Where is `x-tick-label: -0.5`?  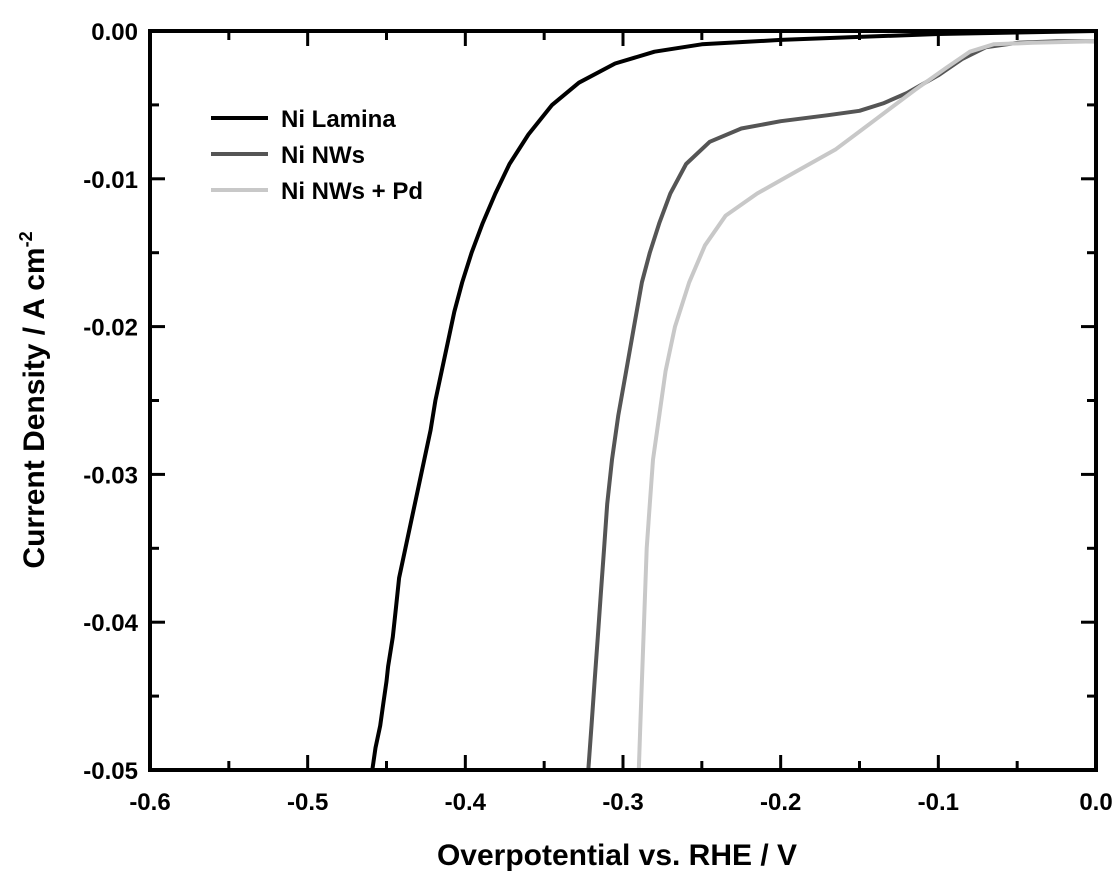 x-tick-label: -0.5 is located at coordinates (307, 802).